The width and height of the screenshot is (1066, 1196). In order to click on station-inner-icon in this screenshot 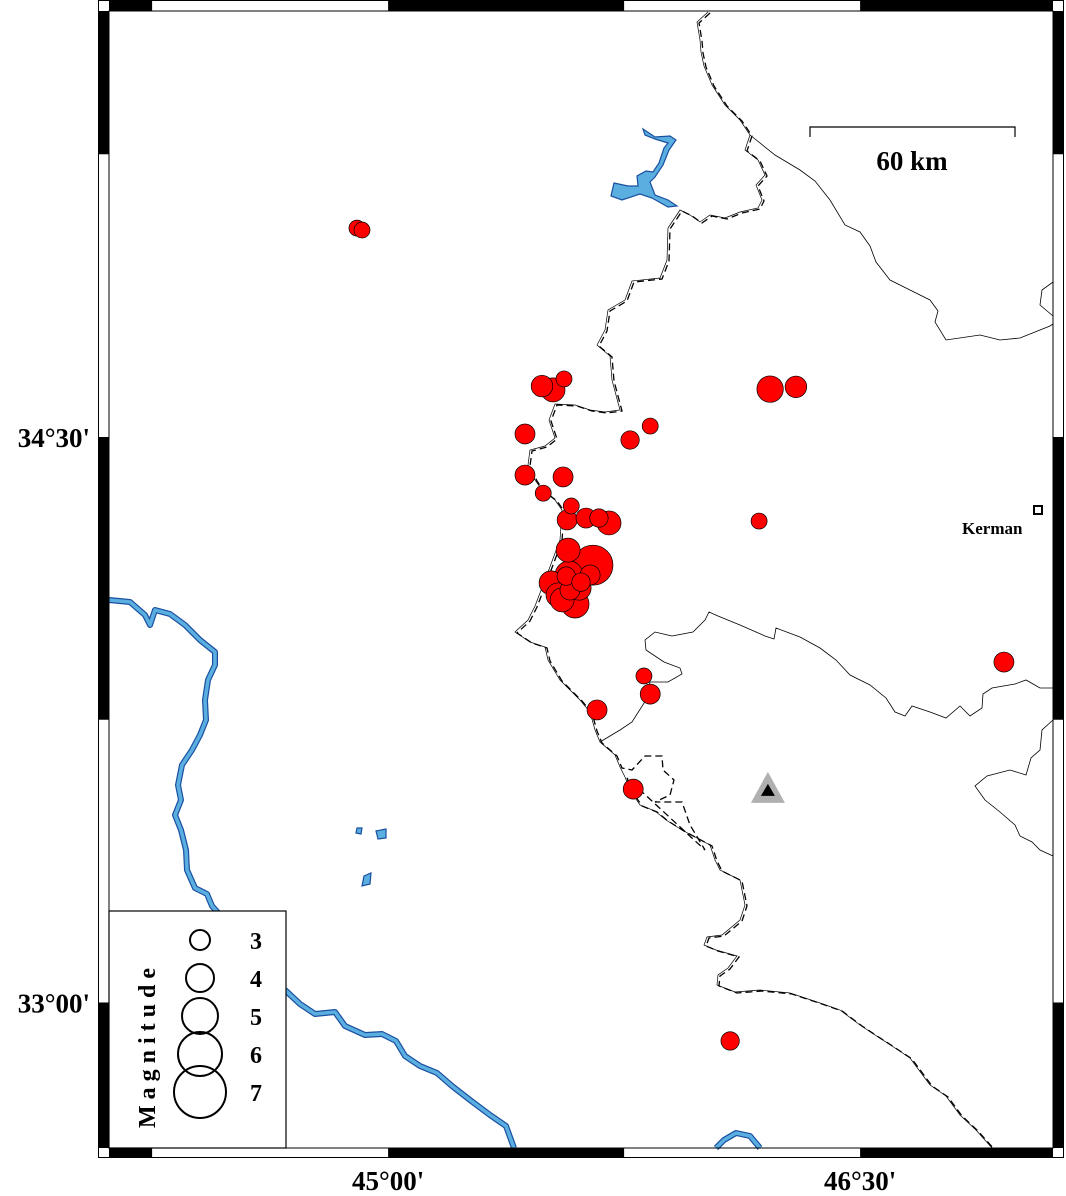, I will do `click(767, 789)`.